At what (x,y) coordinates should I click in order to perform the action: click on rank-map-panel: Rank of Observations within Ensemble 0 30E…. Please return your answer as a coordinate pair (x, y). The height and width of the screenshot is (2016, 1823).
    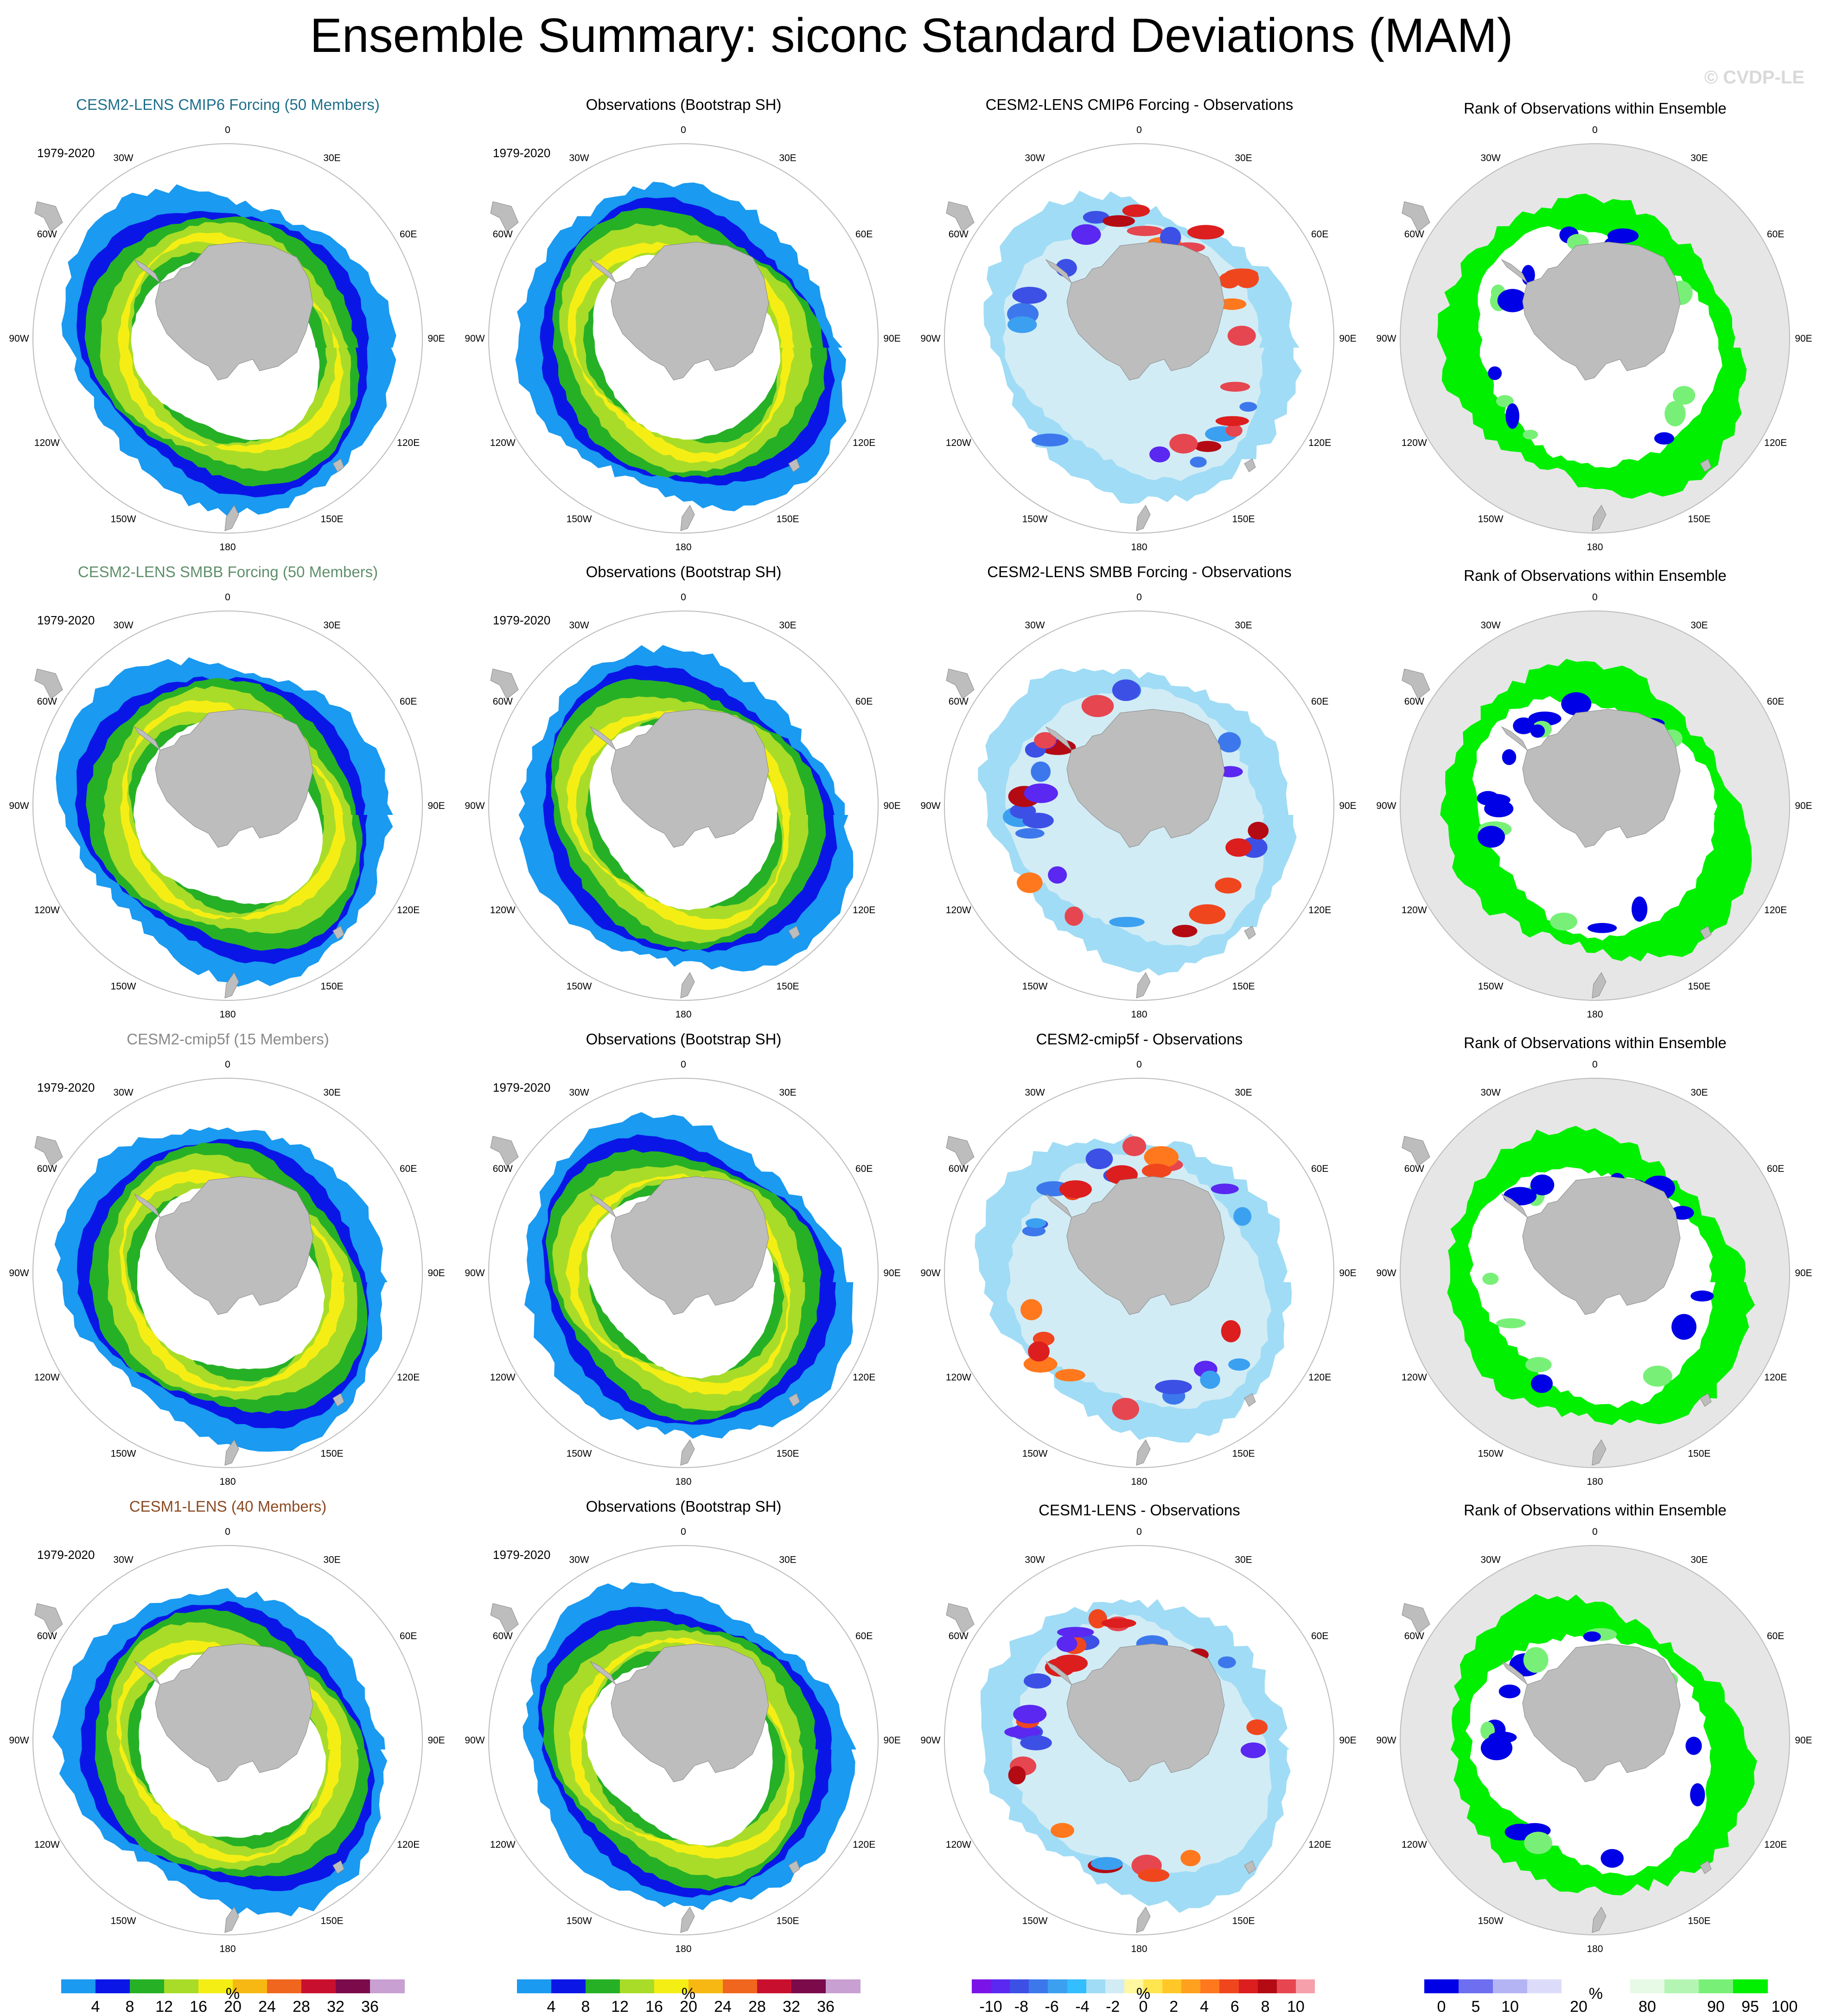
    Looking at the image, I should click on (1595, 320).